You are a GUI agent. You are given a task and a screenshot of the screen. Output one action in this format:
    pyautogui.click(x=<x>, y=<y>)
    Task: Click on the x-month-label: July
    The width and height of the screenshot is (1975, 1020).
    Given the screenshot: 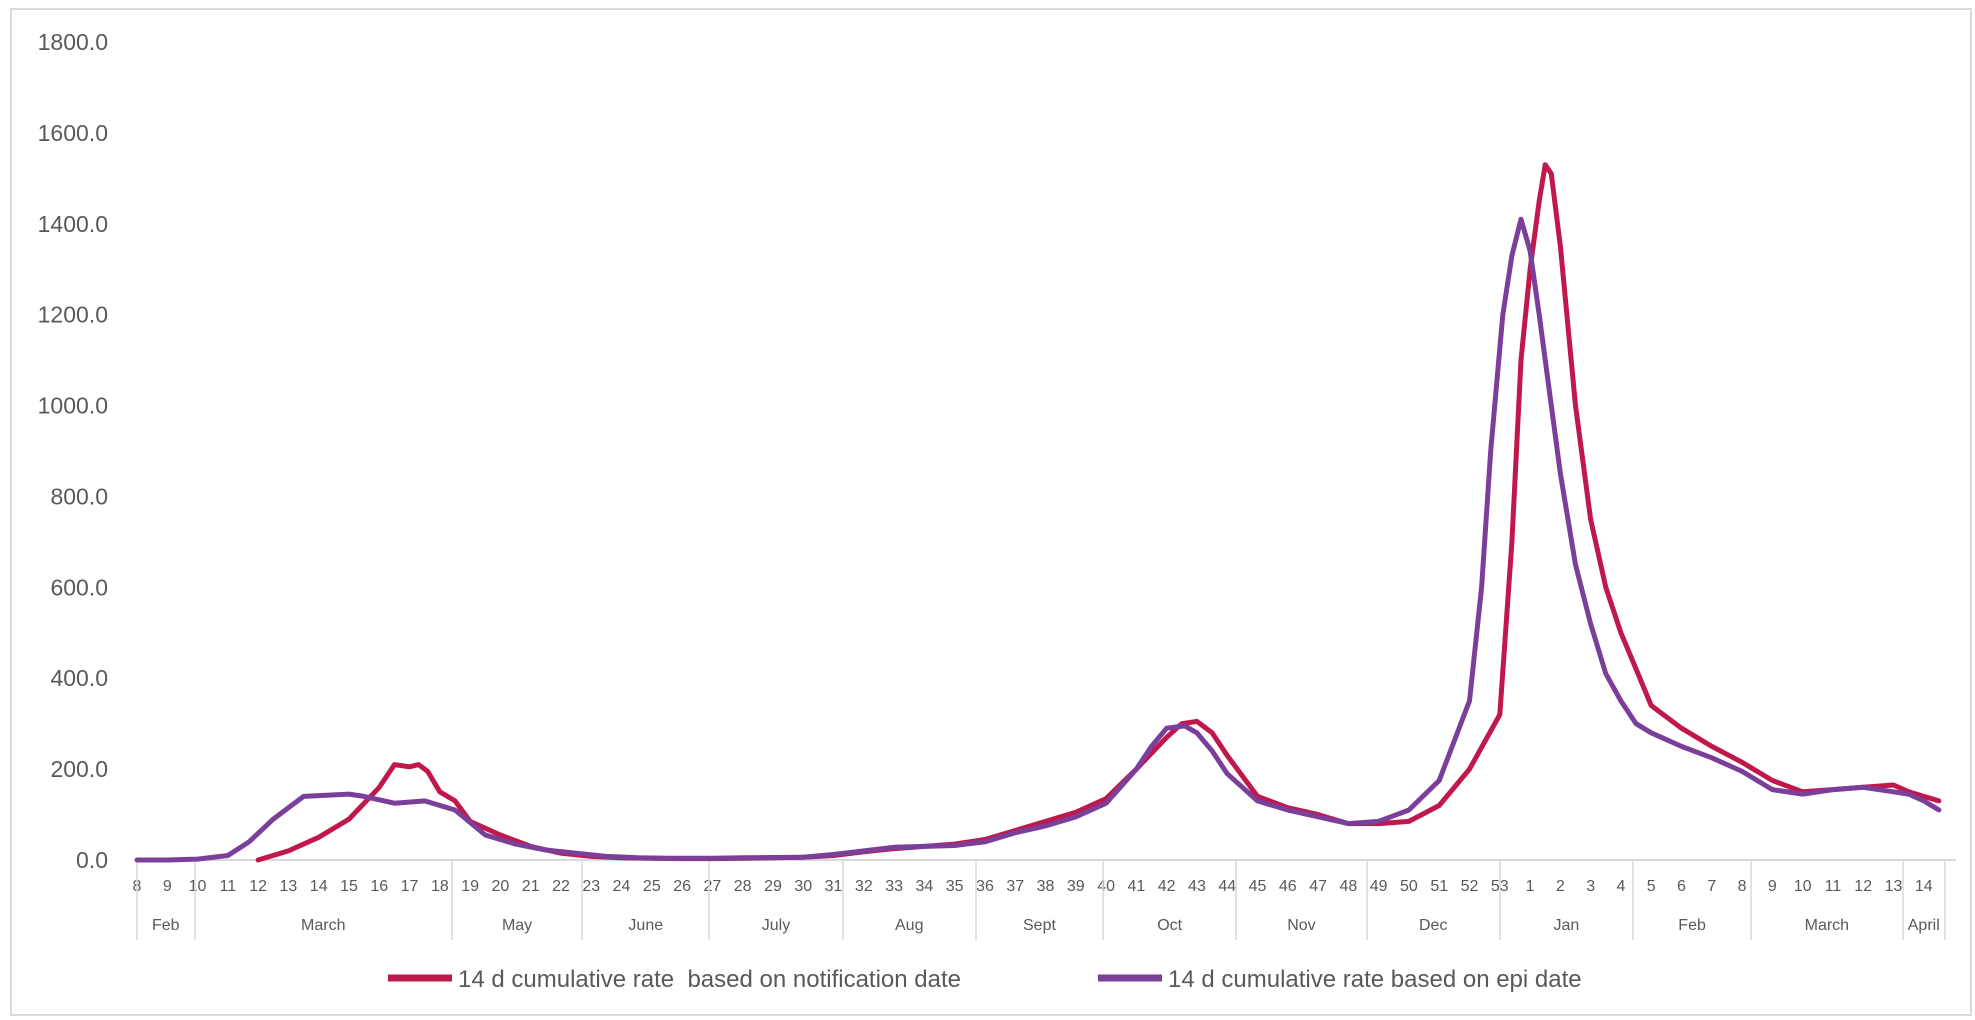 What is the action you would take?
    pyautogui.click(x=776, y=925)
    